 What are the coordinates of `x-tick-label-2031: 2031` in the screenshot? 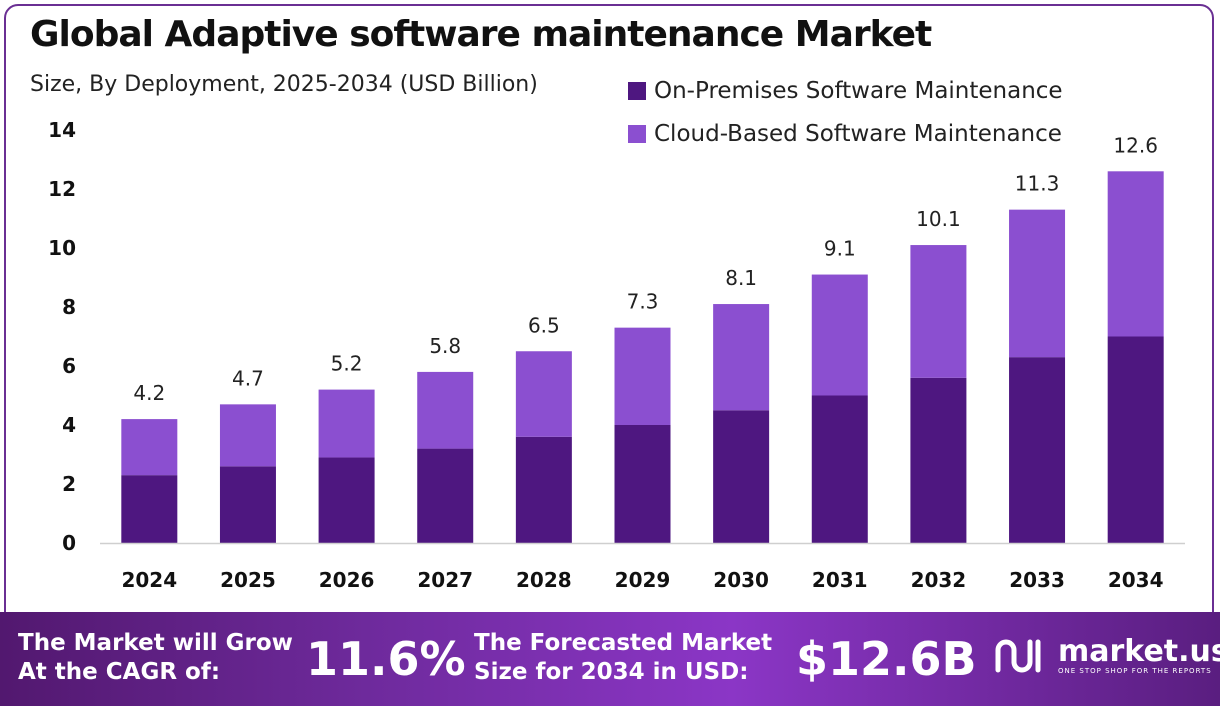 It's located at (840, 580).